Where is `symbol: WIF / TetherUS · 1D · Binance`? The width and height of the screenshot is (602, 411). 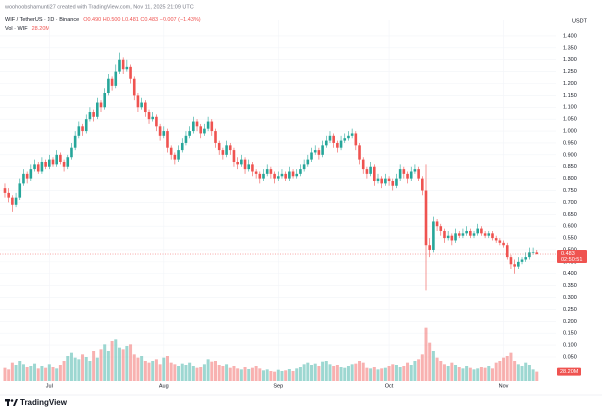 symbol: WIF / TetherUS · 1D · Binance is located at coordinates (42, 20).